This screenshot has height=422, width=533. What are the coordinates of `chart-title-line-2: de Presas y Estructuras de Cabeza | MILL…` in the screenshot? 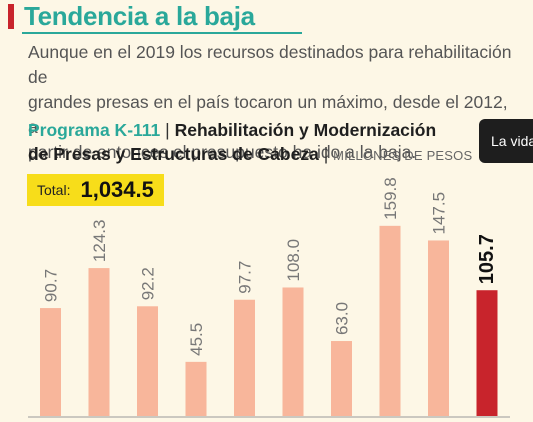 It's located at (273, 155).